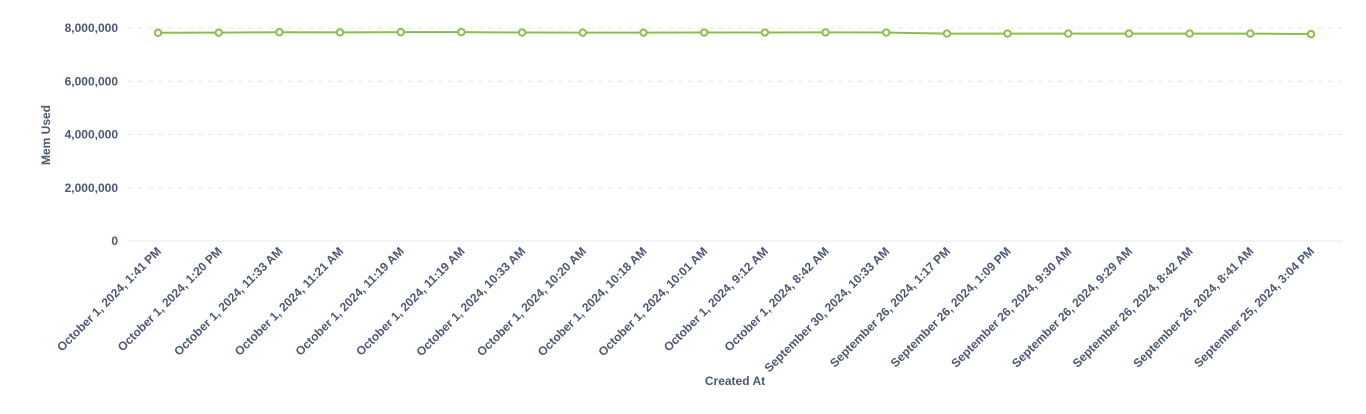  I want to click on y-tick-label: 2,000,000, so click(92, 188).